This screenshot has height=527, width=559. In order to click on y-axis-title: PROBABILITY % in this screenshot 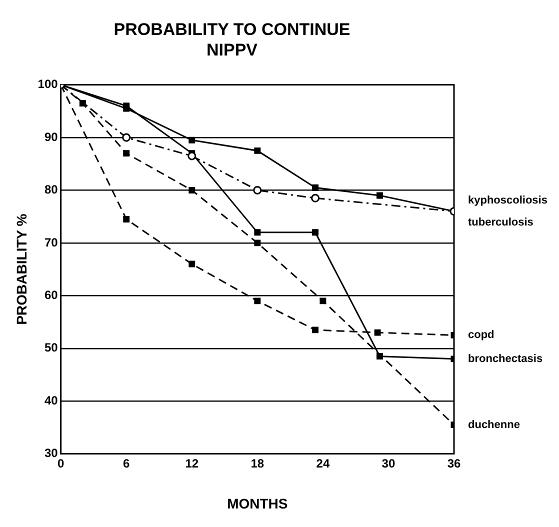, I will do `click(21, 269)`.